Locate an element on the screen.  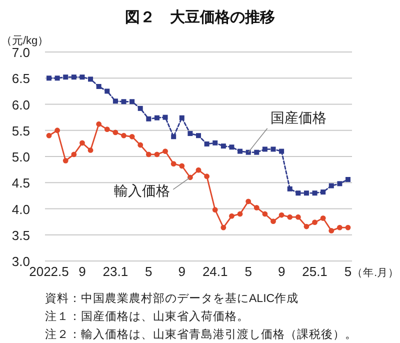
series-label: 輸入価格 is located at coordinates (142, 190).